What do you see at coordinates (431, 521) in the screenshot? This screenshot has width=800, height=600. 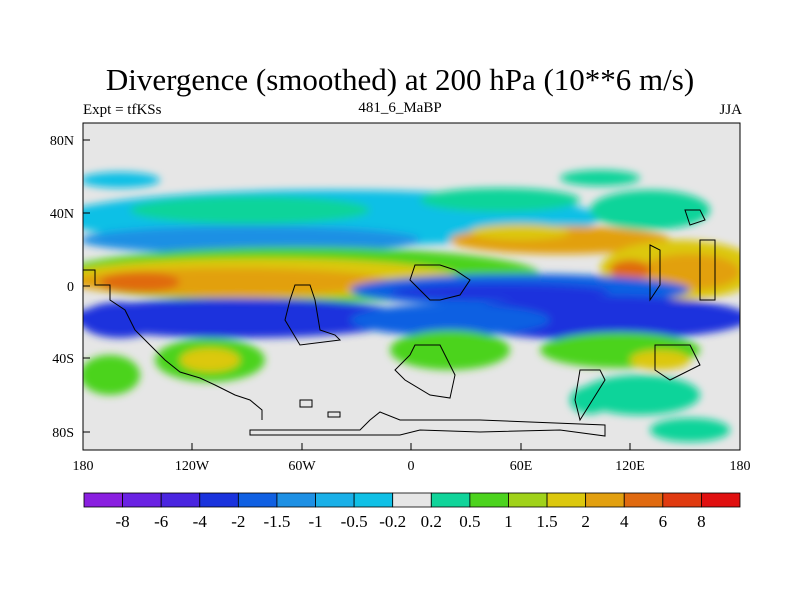 I see `colorbar-label: 0.2` at bounding box center [431, 521].